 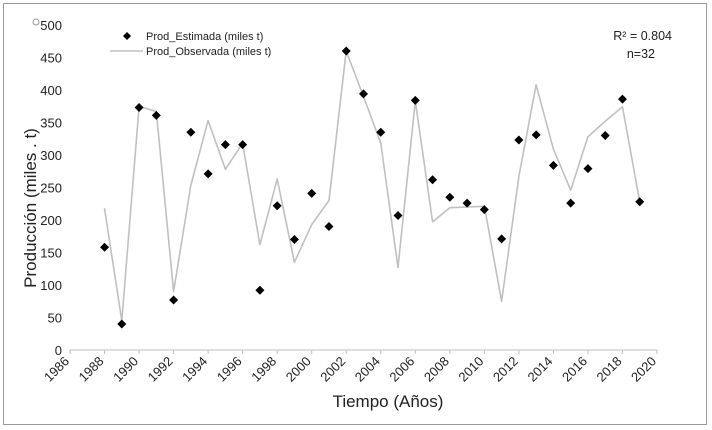 I want to click on x-tick-label: 1990, so click(x=125, y=369).